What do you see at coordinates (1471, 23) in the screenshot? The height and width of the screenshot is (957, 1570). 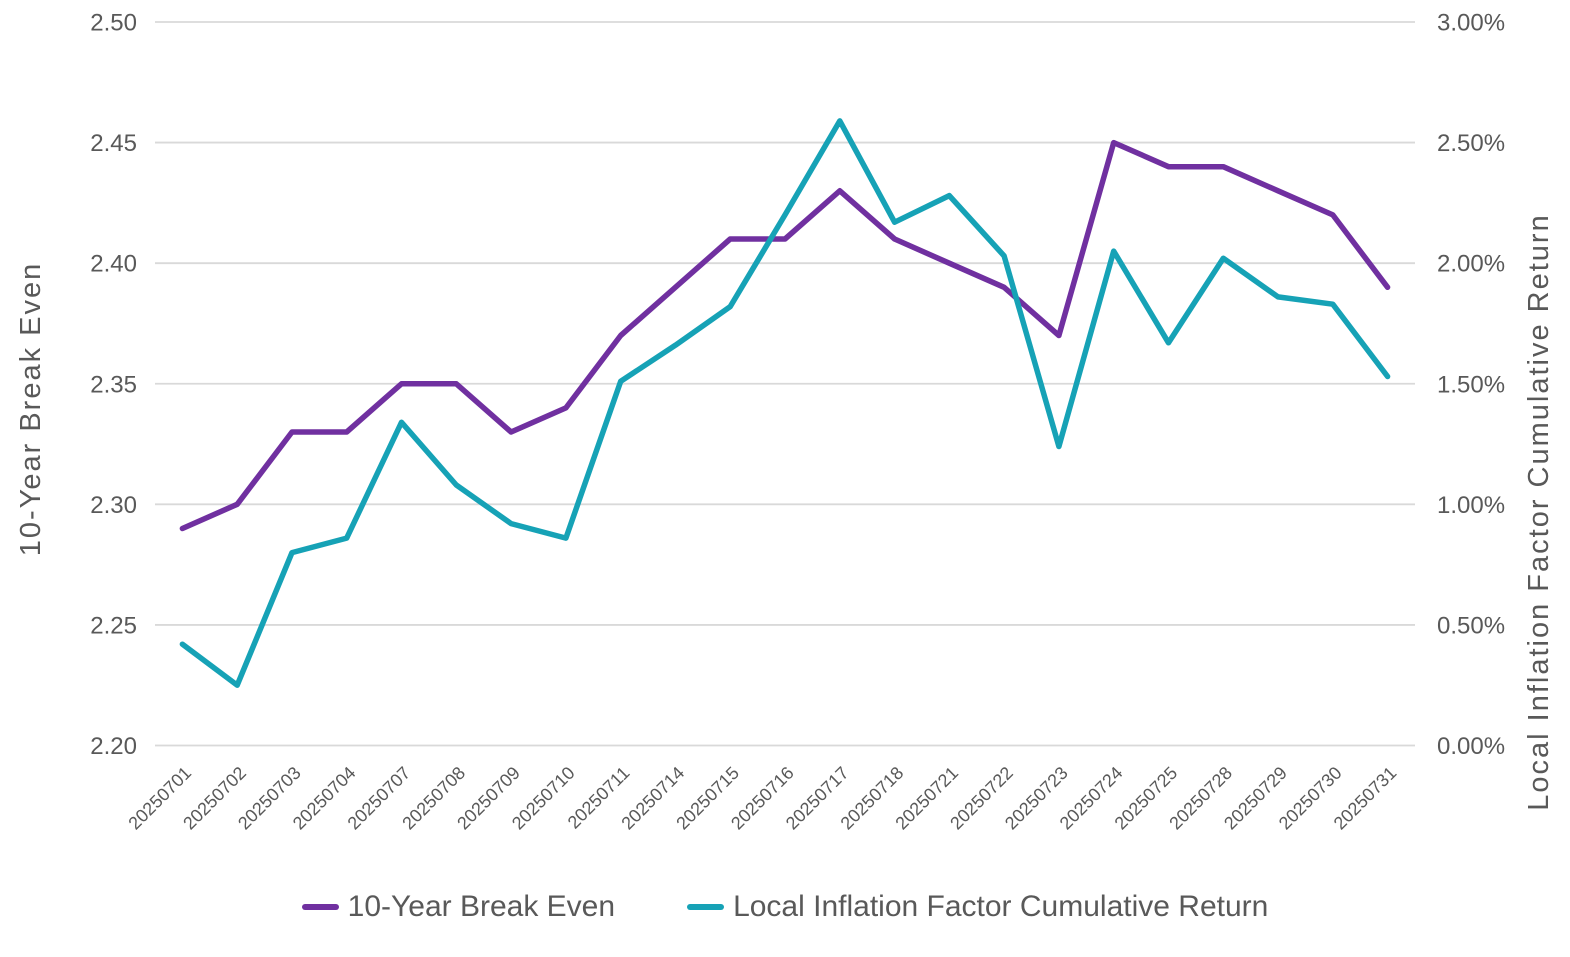 I see `y-axis-right-tick-label: 3.00%` at bounding box center [1471, 23].